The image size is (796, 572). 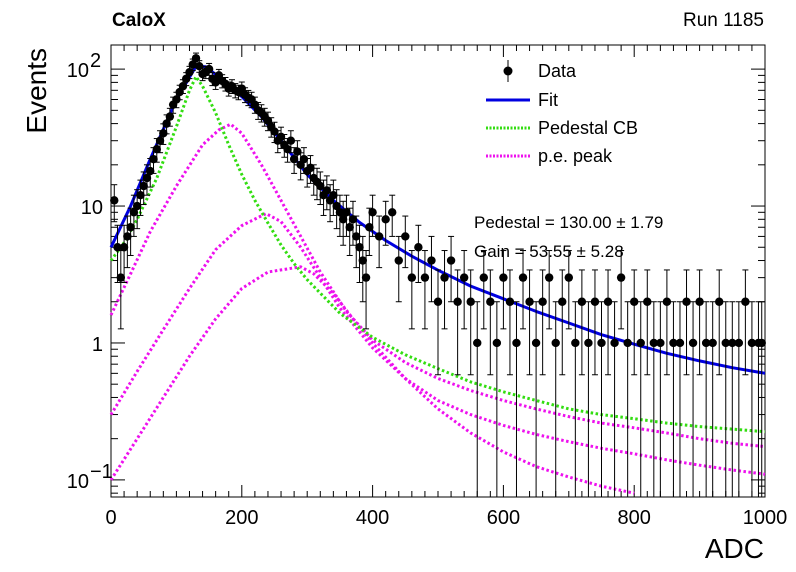 I want to click on legend-label: Fit, so click(x=548, y=100).